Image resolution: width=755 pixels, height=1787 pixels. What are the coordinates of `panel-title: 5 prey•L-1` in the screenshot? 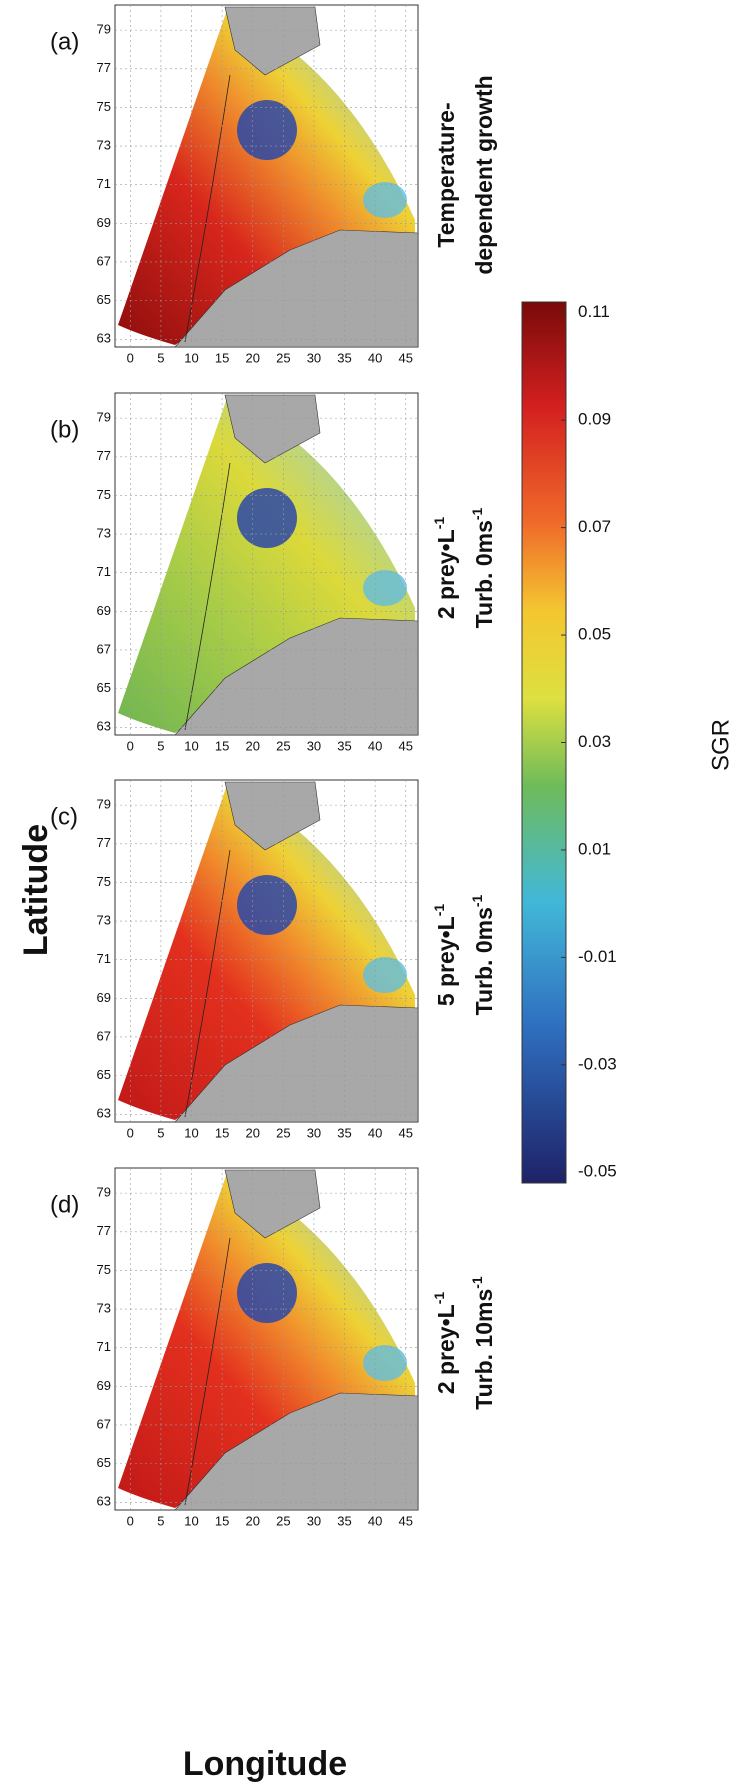 It's located at (445, 955).